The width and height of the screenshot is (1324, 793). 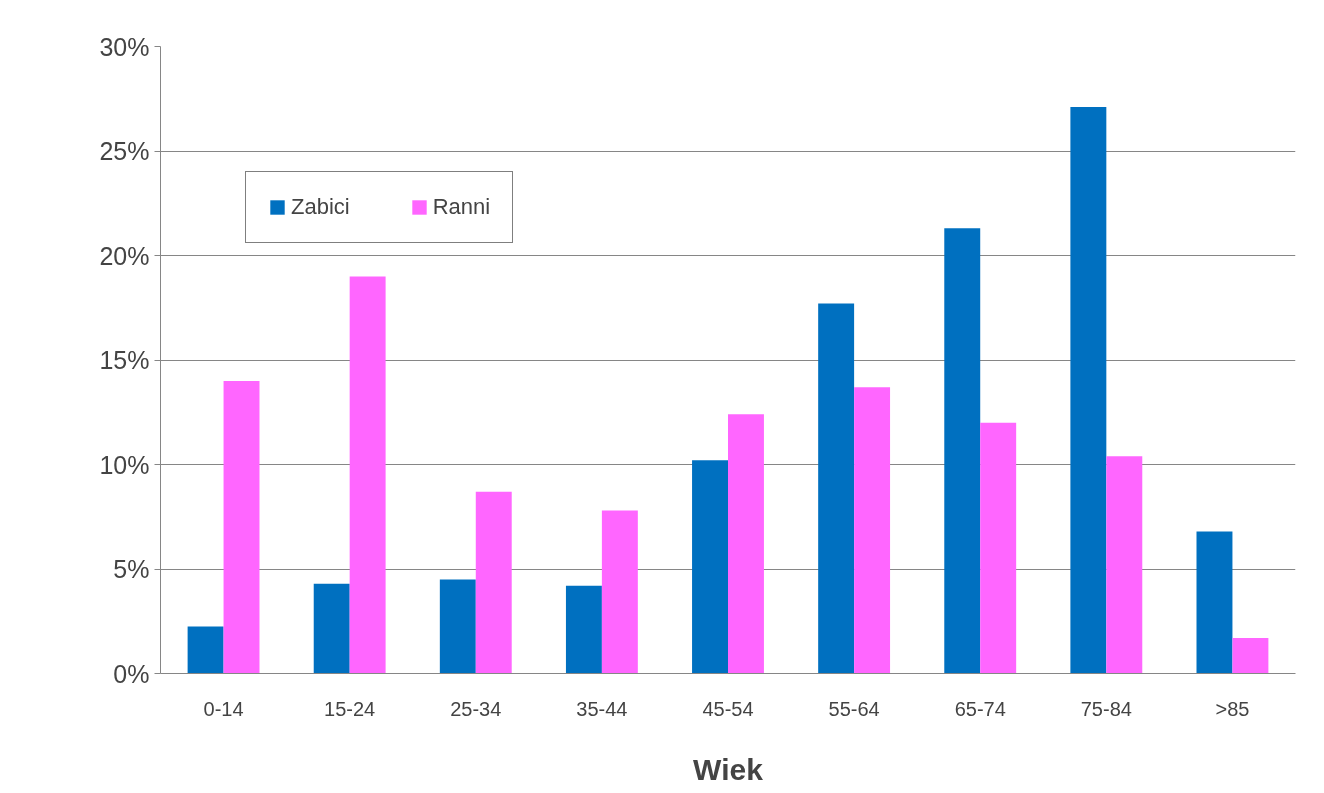 I want to click on y-tick-label: 30%, so click(x=124, y=46).